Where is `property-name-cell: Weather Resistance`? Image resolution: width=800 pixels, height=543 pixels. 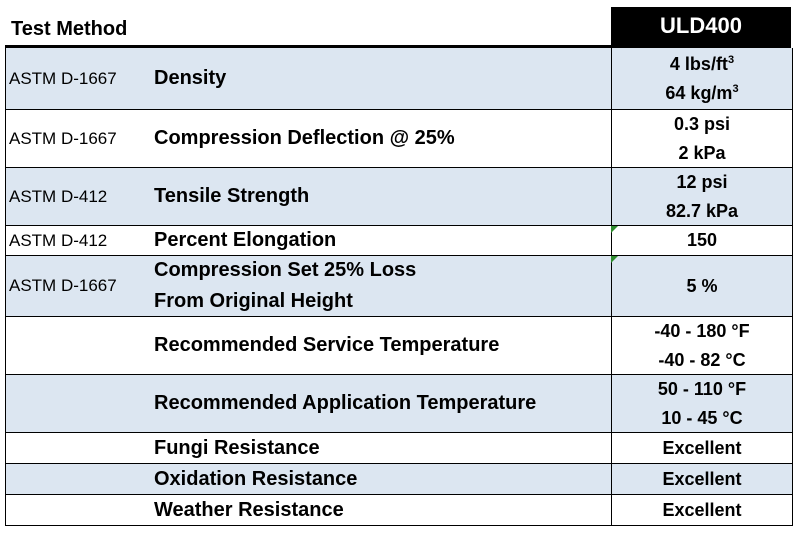 property-name-cell: Weather Resistance is located at coordinates (380, 510).